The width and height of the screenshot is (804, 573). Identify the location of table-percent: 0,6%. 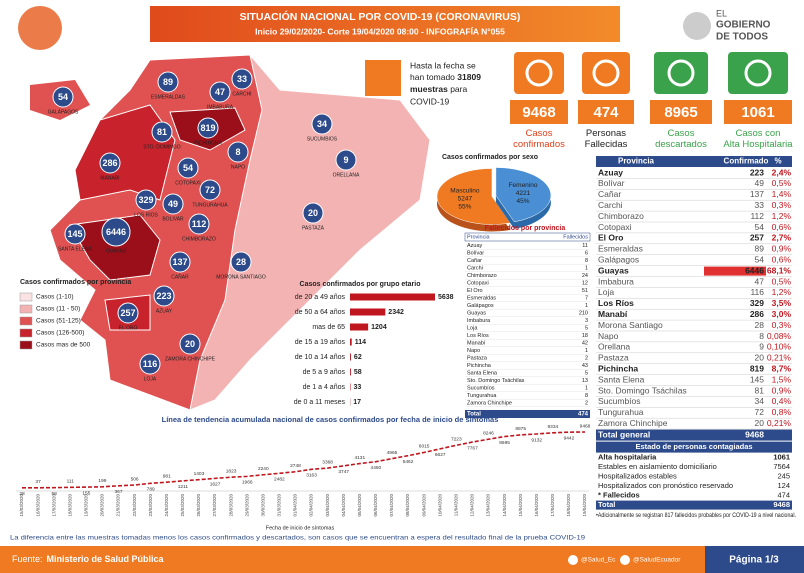
(782, 259).